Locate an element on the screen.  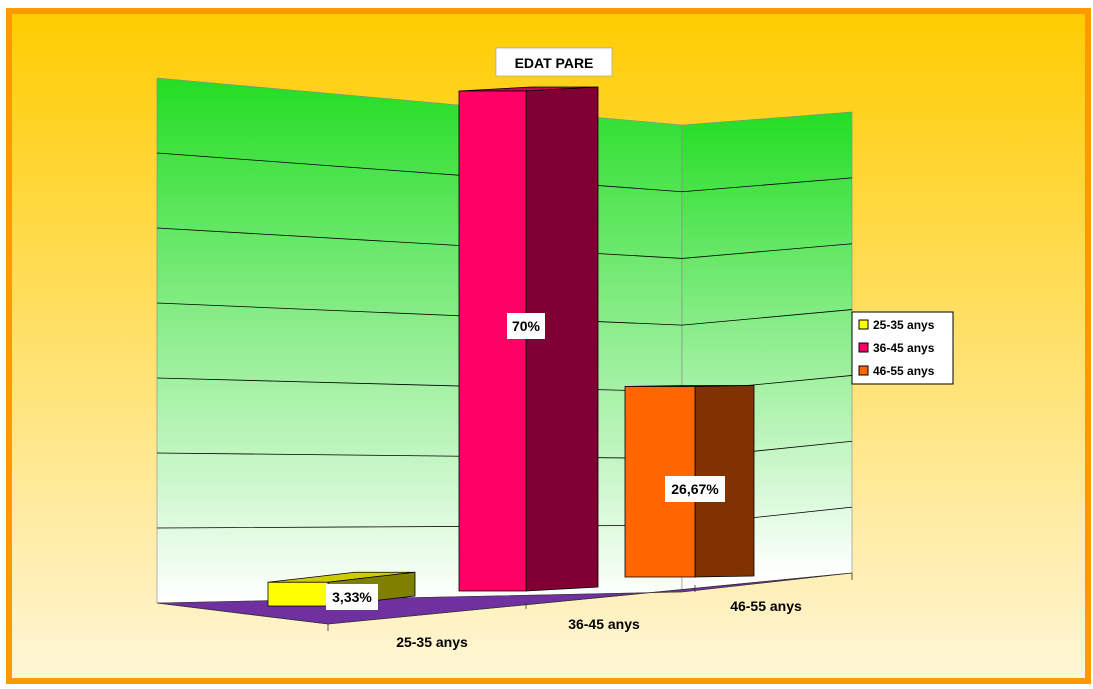
data-label: 26,67% is located at coordinates (695, 489).